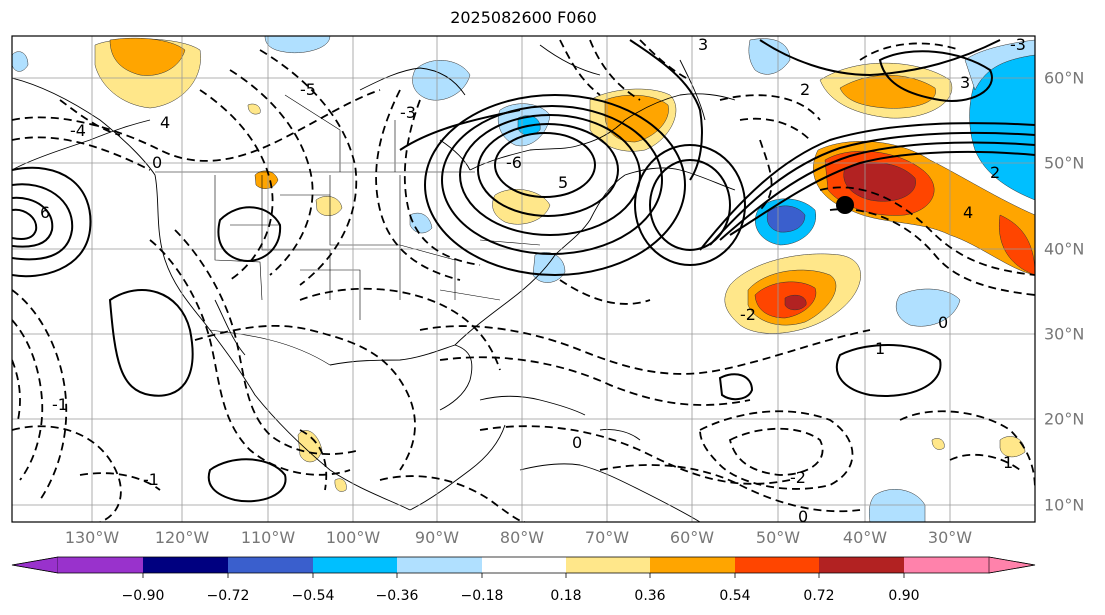 This screenshot has height=615, width=1105. Describe the element at coordinates (735, 596) in the screenshot. I see `colorbar-tick: 0.54` at that location.